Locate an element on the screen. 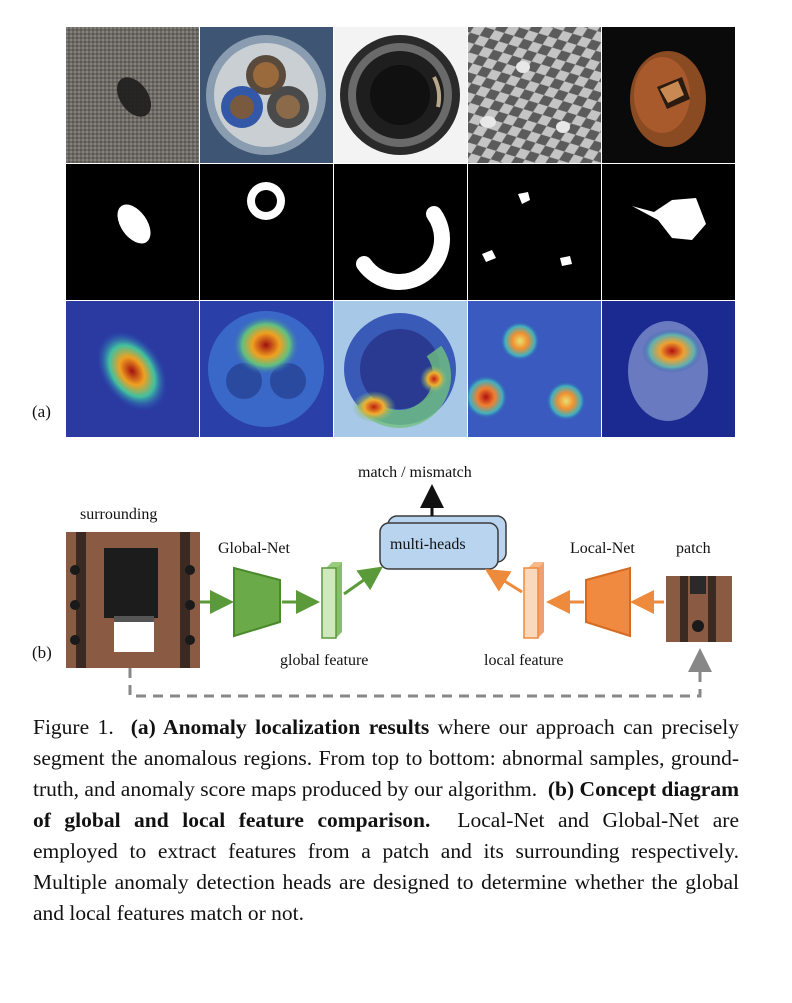  caption-part-a-bold: (a) Anomaly localization results is located at coordinates (280, 727).